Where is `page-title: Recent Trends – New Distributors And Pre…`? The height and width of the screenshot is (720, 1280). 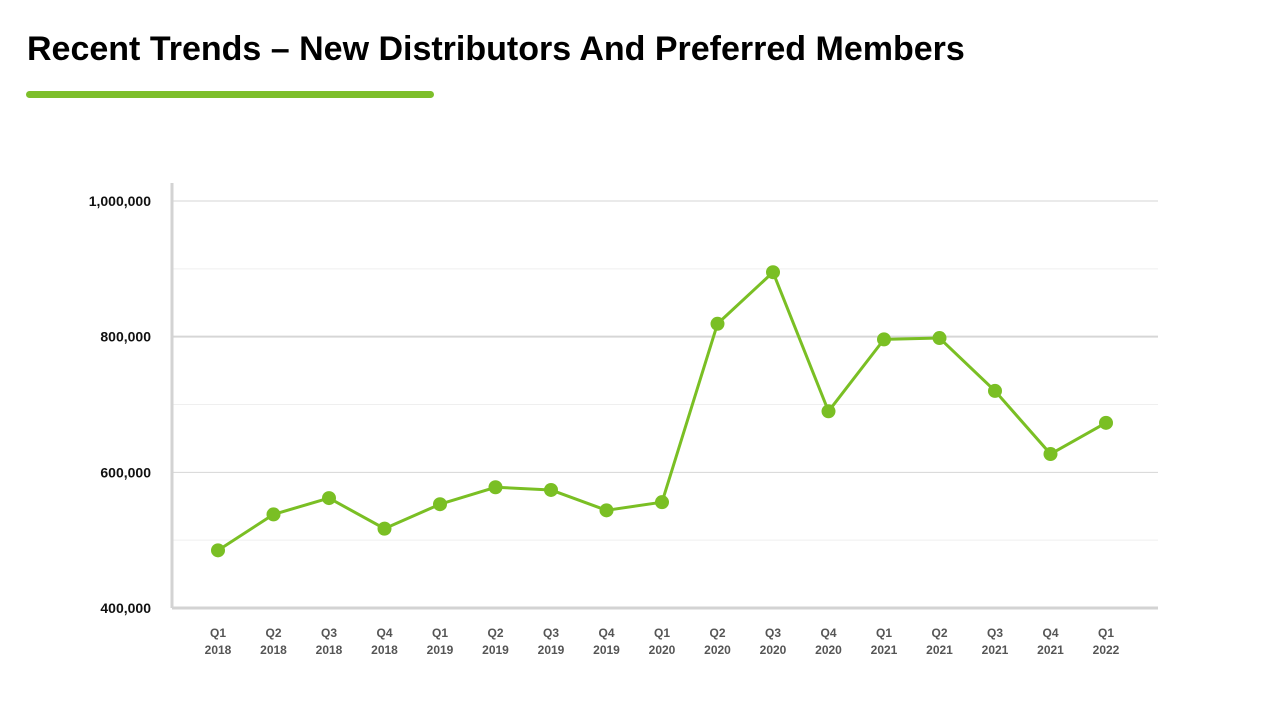 page-title: Recent Trends – New Distributors And Pre… is located at coordinates (496, 49).